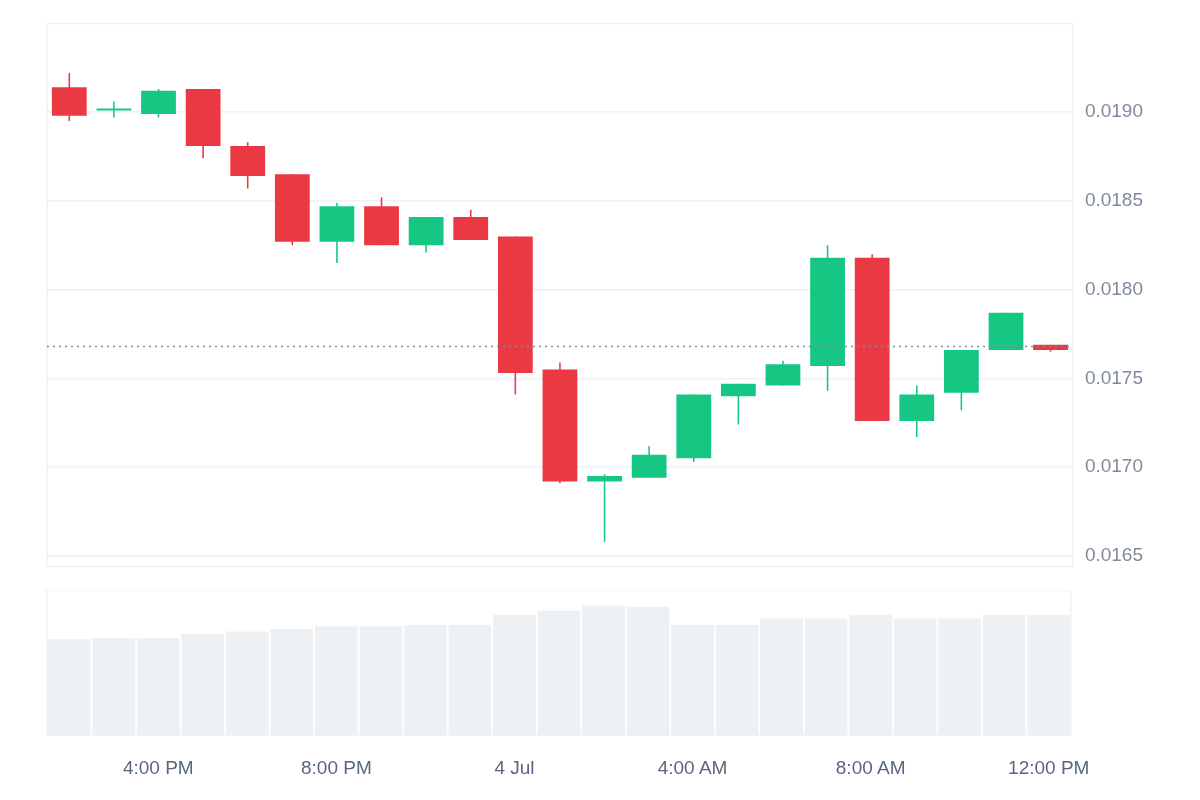  I want to click on x-tick-label: 8:00 PM, so click(336, 767).